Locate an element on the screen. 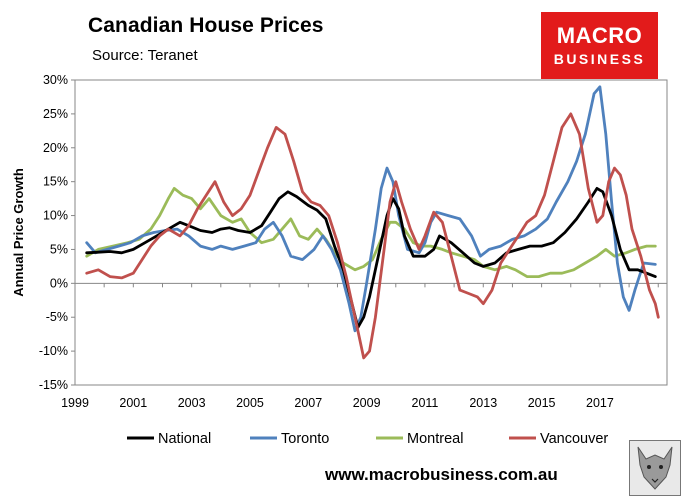 The image size is (697, 504). chart-subtitle: Source: Teranet is located at coordinates (145, 55).